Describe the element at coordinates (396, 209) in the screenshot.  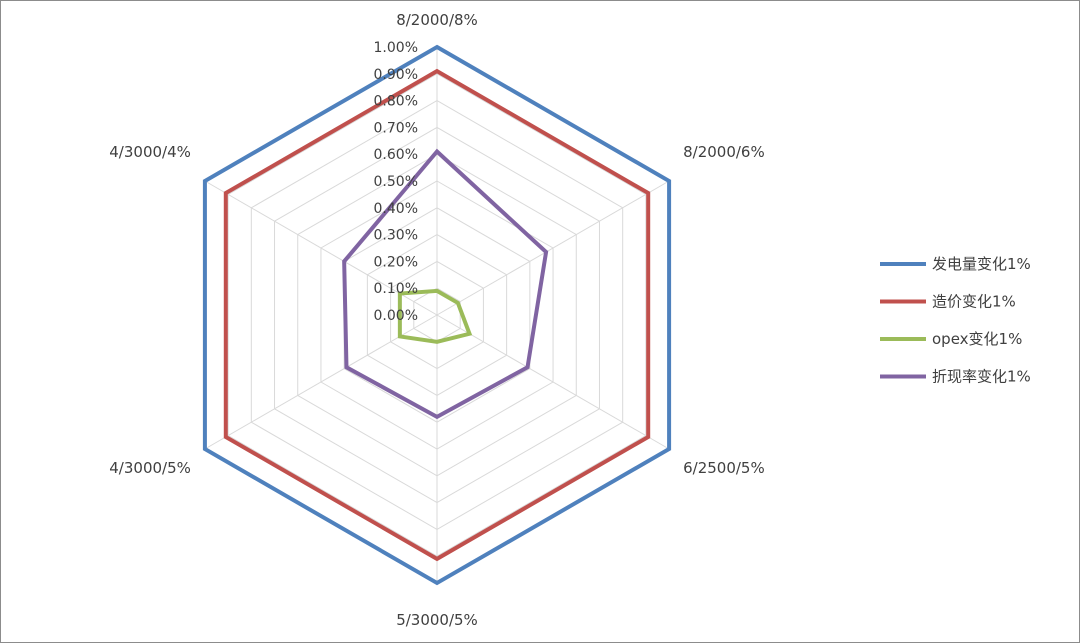
I see `radial-tick-label: 0.40%` at that location.